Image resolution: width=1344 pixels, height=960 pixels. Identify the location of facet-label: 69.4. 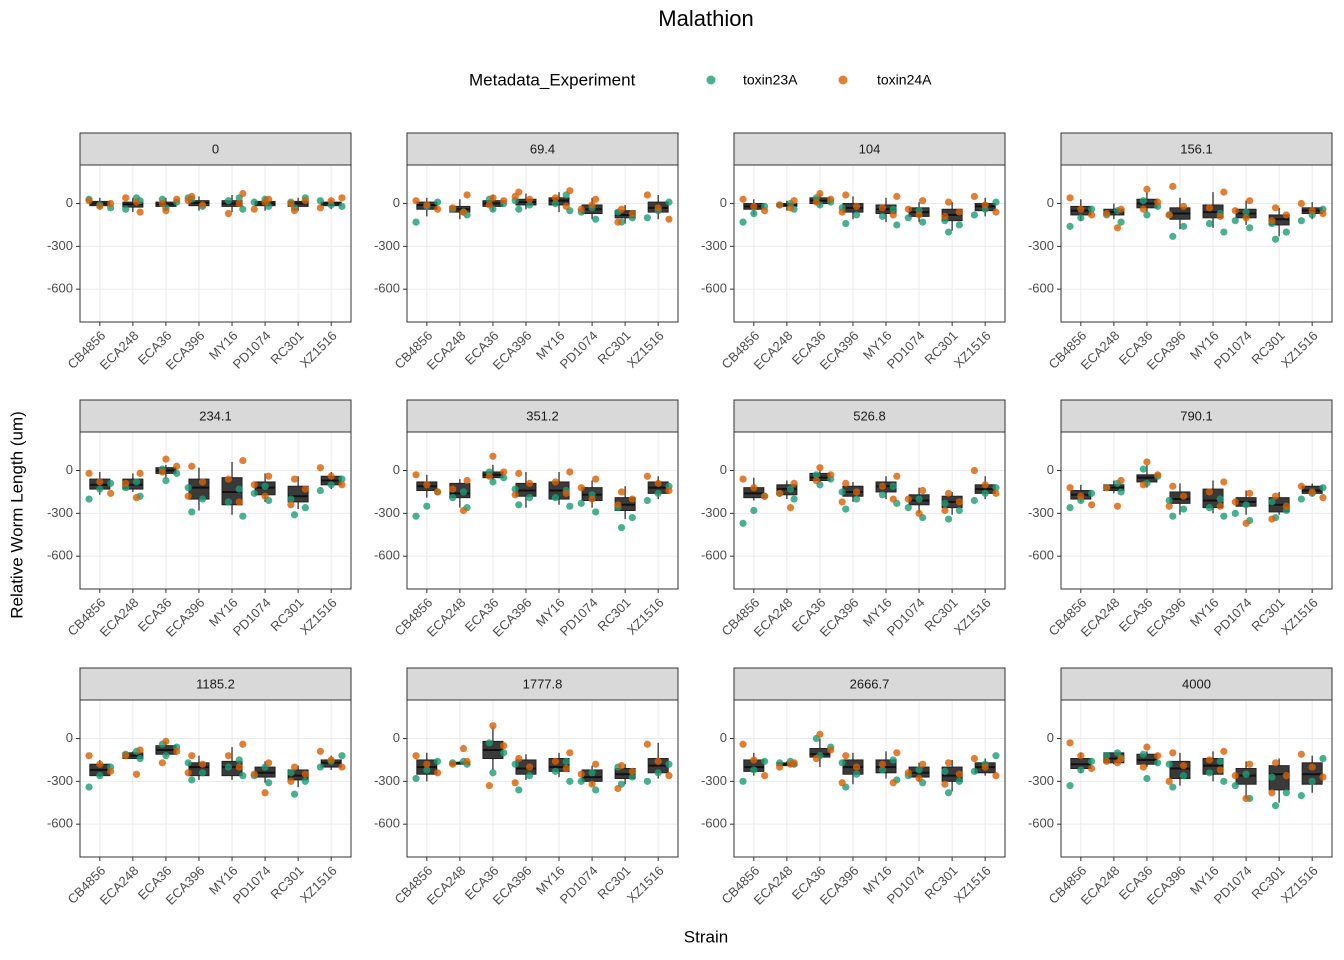
(542, 148).